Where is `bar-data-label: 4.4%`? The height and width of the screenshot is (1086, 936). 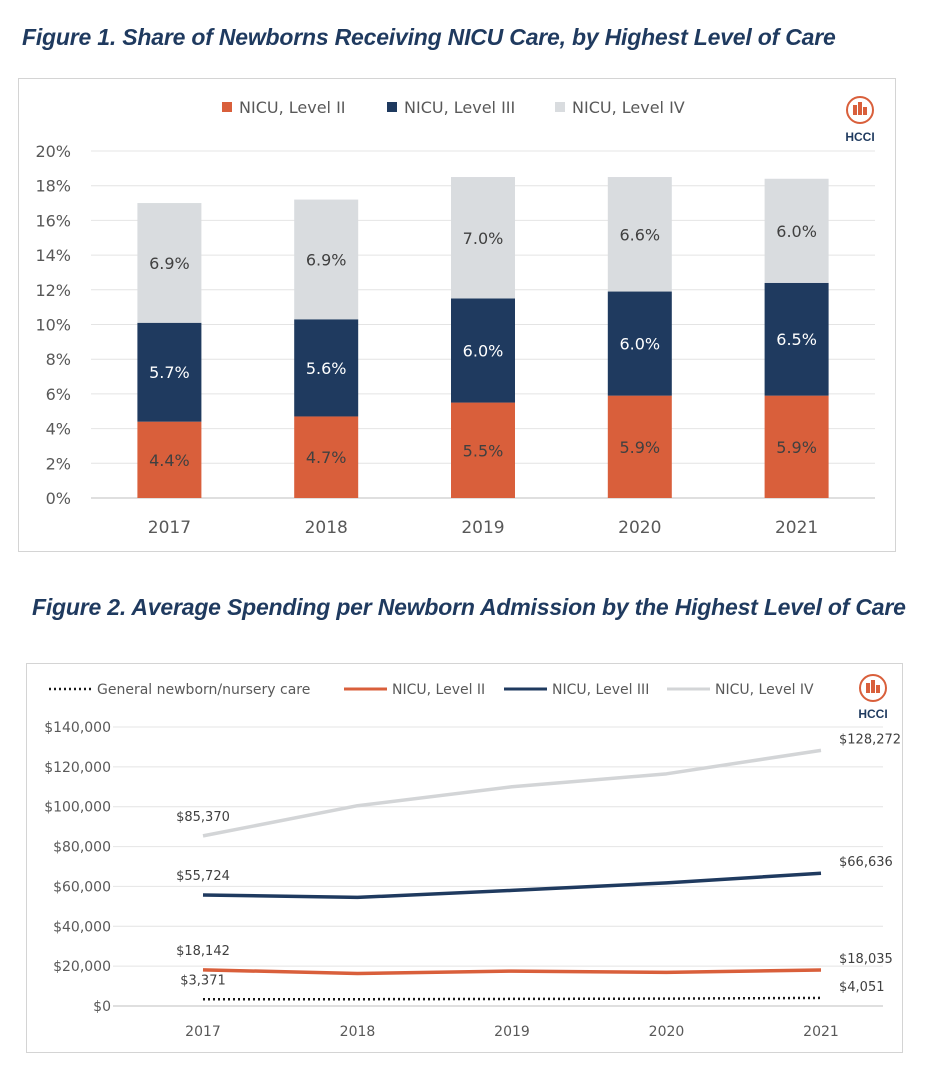
bar-data-label: 4.4% is located at coordinates (169, 460).